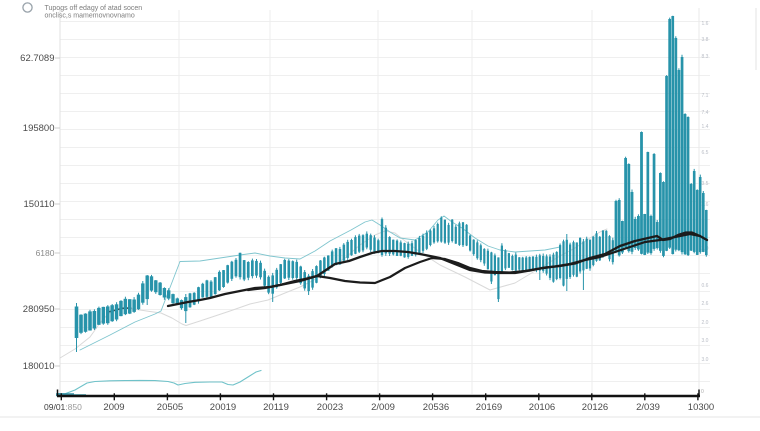 The image size is (760, 431). I want to click on svg-text: 09/01:850, so click(63, 407).